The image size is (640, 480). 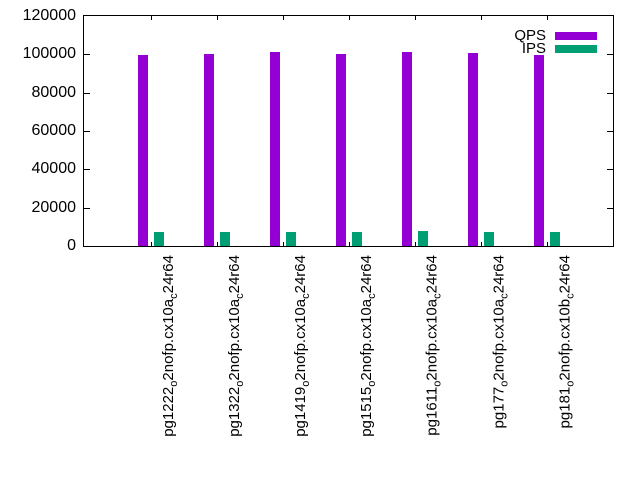 I want to click on legend-swatch-qps, so click(x=576, y=35).